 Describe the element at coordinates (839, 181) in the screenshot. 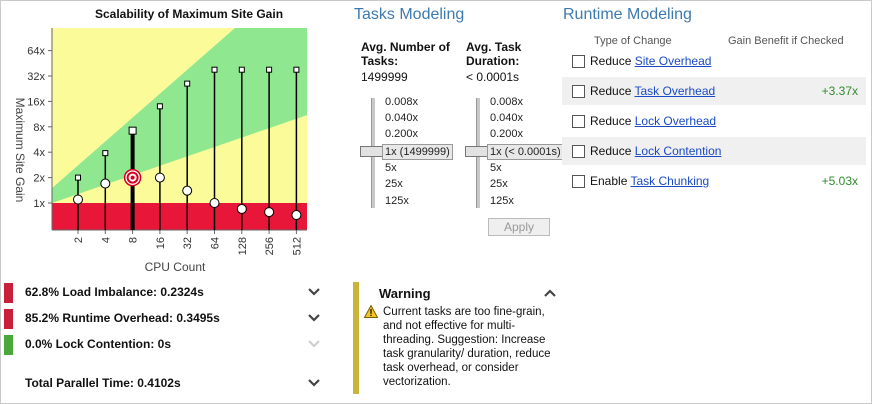

I see `task-chunking-gain: +5.03x` at that location.